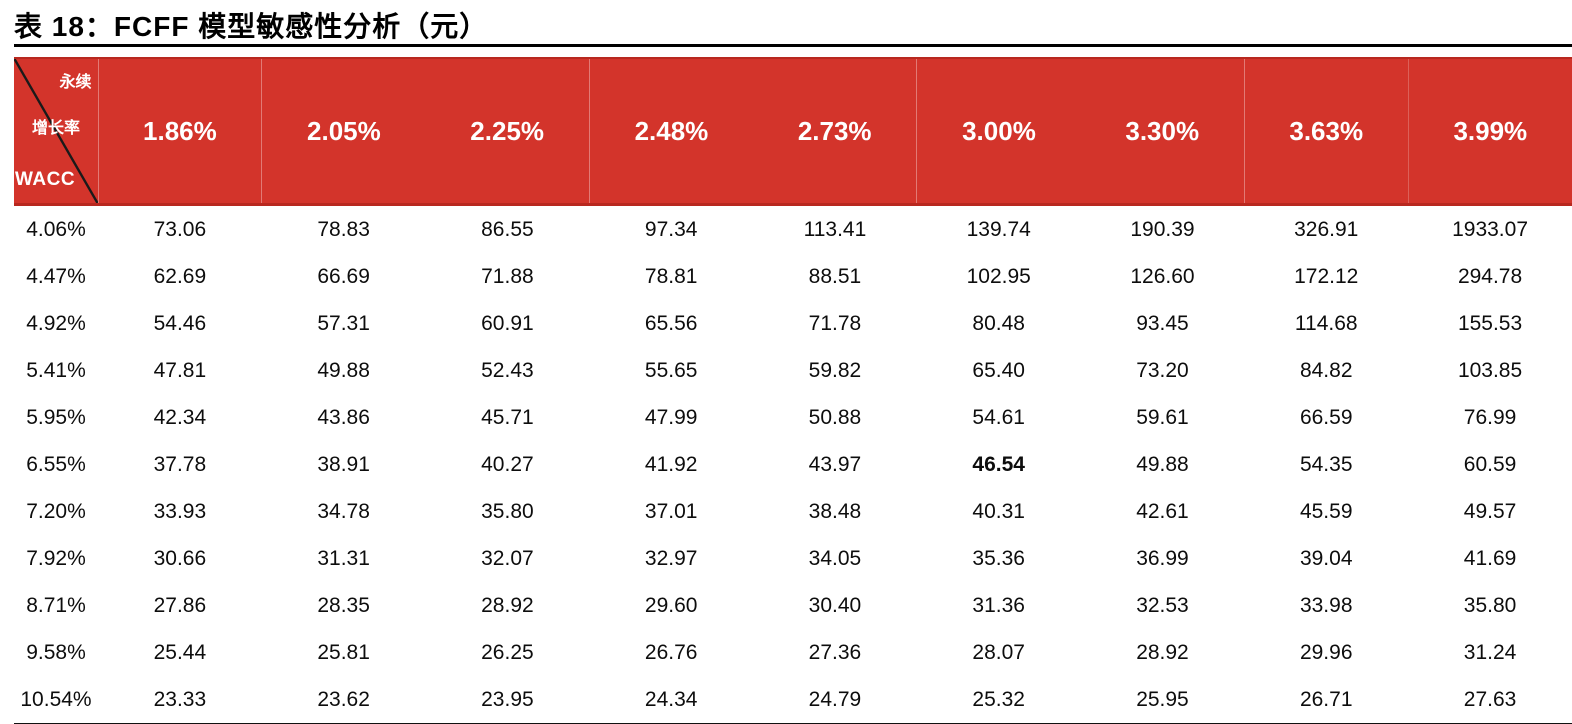  Describe the element at coordinates (507, 558) in the screenshot. I see `value-cell: 32.07` at that location.